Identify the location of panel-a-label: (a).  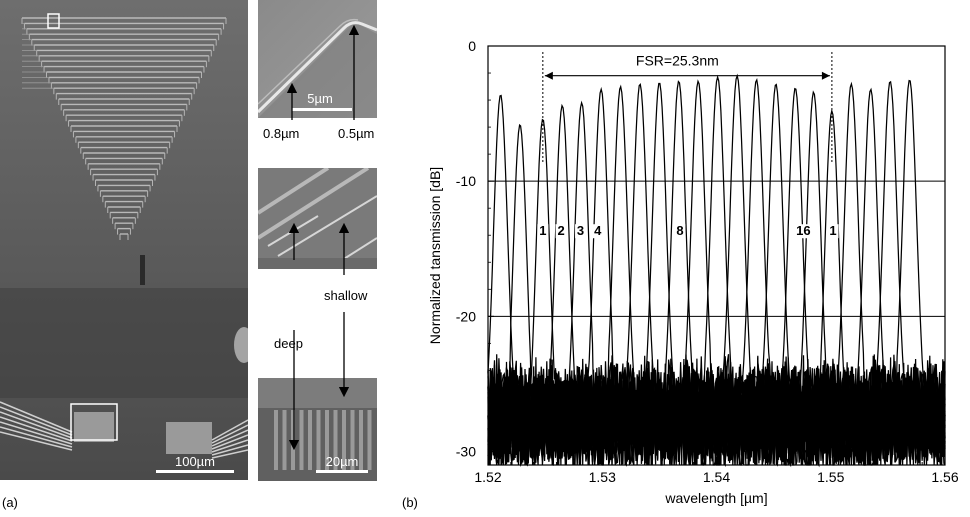
(10, 502).